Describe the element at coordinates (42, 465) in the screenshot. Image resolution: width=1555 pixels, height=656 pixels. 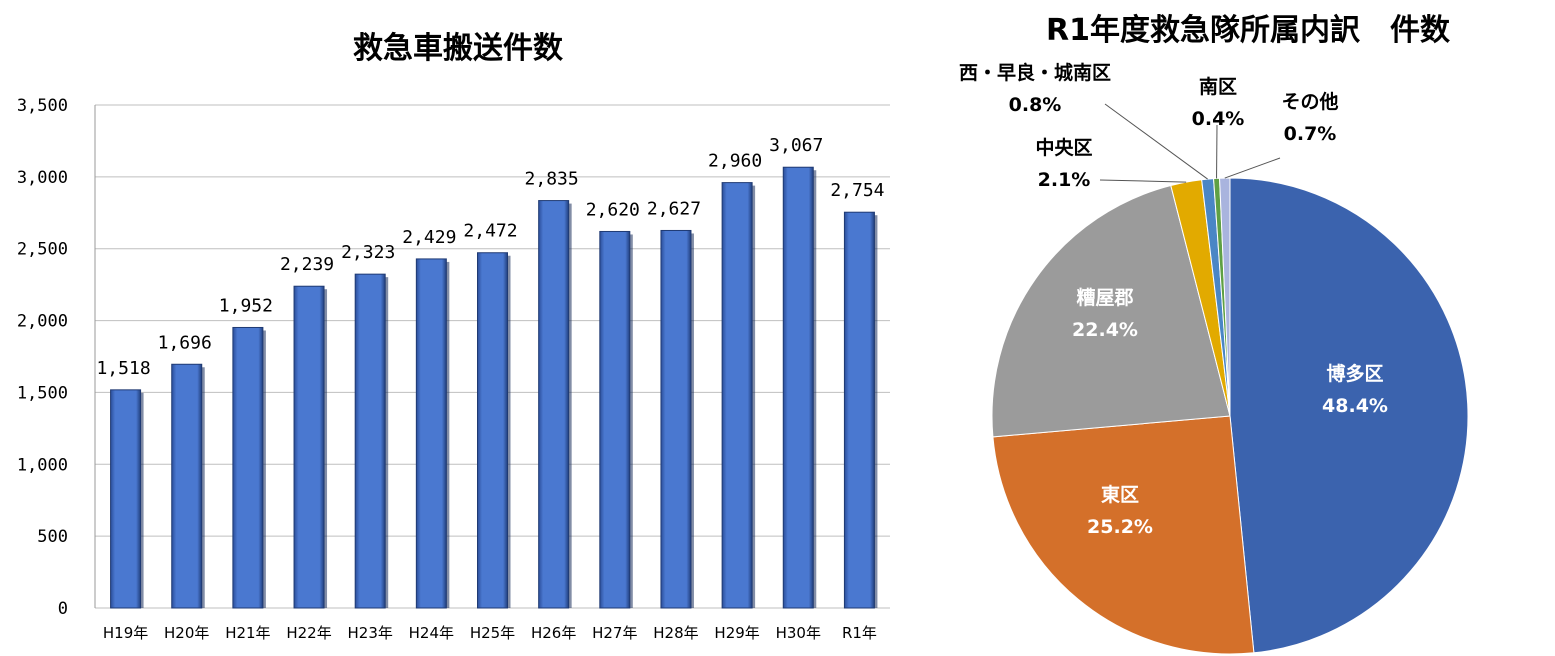
I see `y-tick-label: 1,000` at that location.